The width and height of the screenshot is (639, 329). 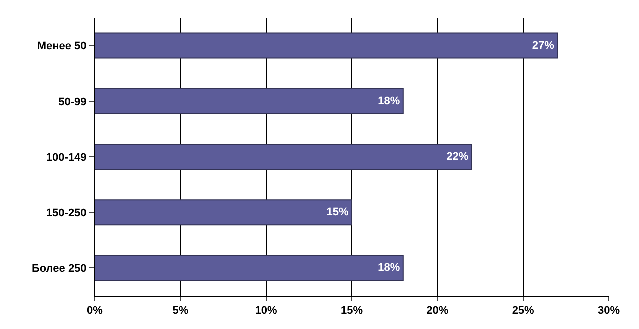 I want to click on x-tick-label: 15%, so click(x=352, y=311).